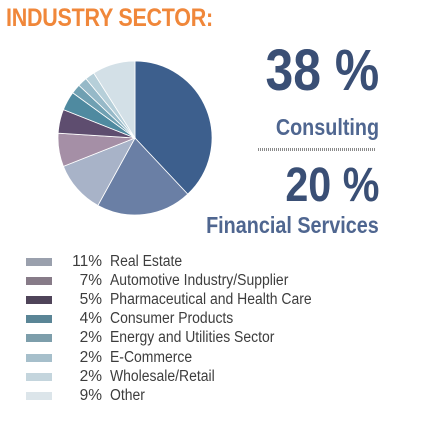 The image size is (441, 431). What do you see at coordinates (146, 261) in the screenshot?
I see `legend-label: Real Estate` at bounding box center [146, 261].